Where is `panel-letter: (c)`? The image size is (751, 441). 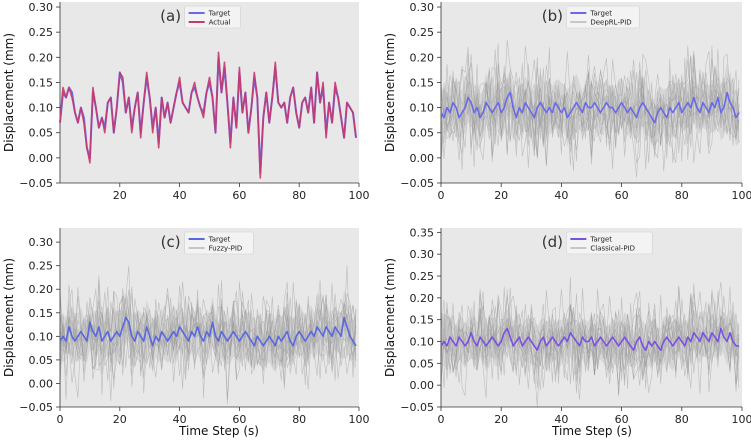
panel-letter: (c) is located at coordinates (171, 242).